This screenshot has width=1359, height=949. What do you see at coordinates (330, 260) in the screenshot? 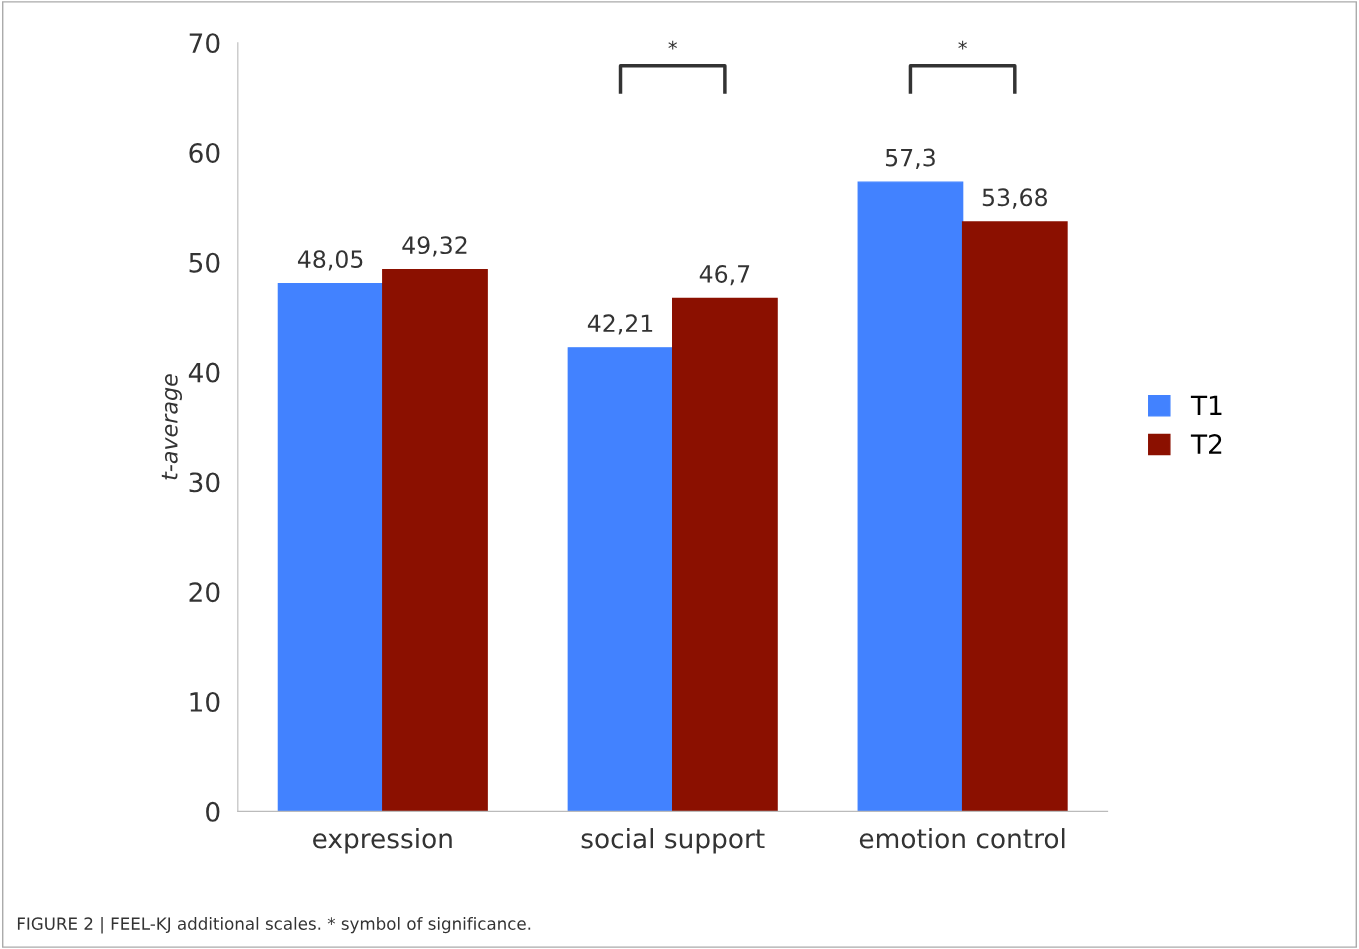
I see `data-label: 48,05` at bounding box center [330, 260].